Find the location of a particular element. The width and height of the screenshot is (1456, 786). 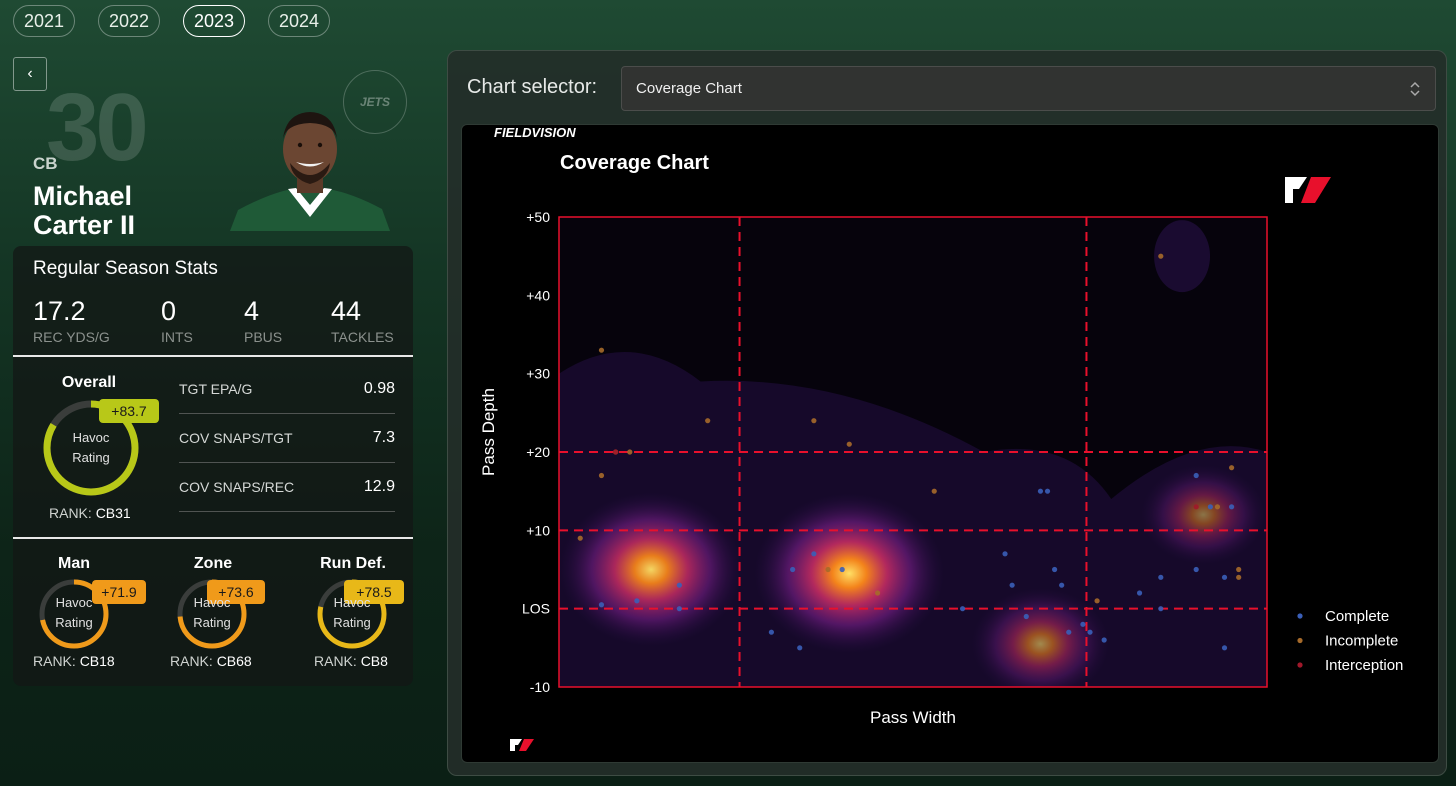

year-tab-2023: 2023 is located at coordinates (214, 21).